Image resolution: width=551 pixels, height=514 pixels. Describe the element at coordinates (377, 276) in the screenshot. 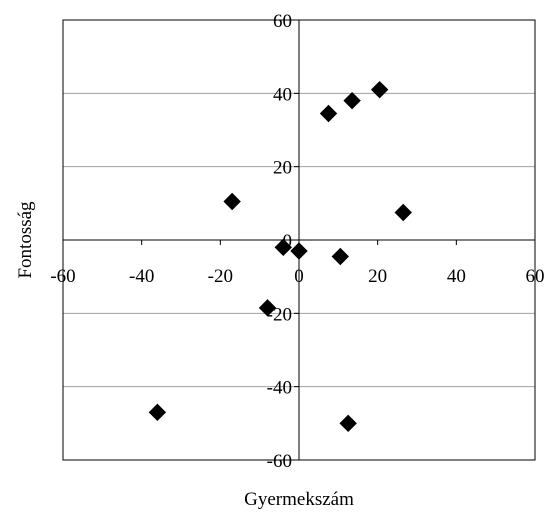

I see `x-tick-label: 20` at that location.